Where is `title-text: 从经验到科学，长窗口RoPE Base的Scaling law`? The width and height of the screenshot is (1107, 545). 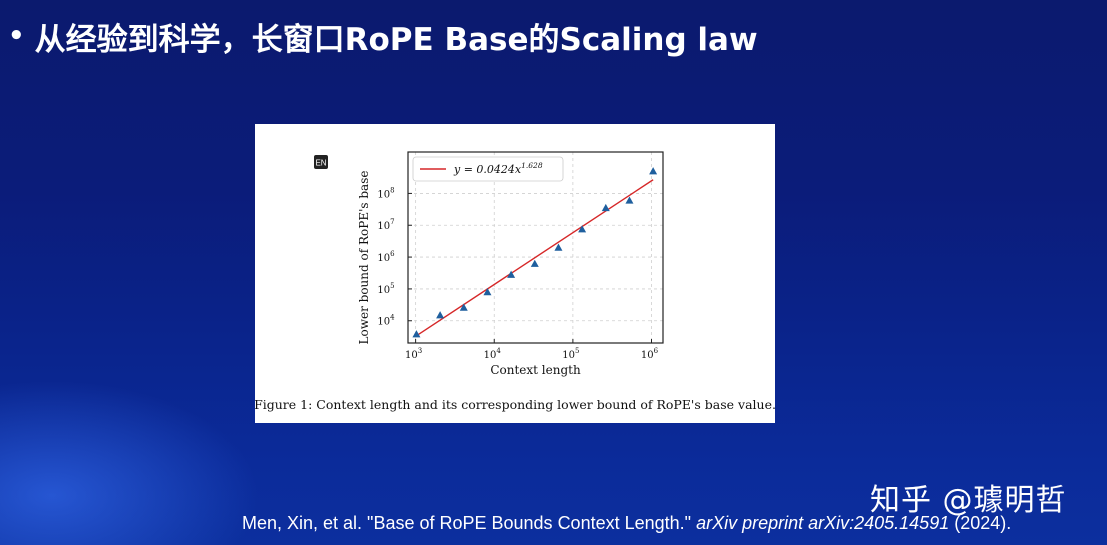
title-text: 从经验到科学，长窗口RoPE Base的Scaling law is located at coordinates (396, 39).